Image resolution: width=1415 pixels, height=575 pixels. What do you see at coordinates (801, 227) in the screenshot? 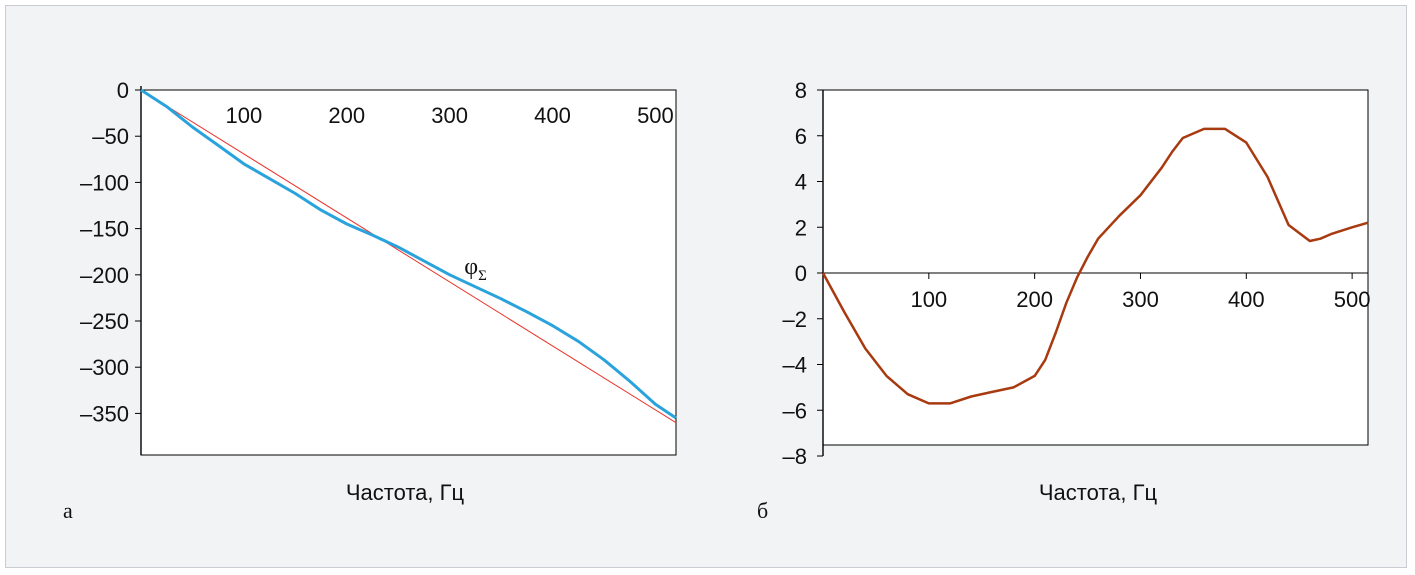
I see `y-tick-label-b: 2` at bounding box center [801, 227].